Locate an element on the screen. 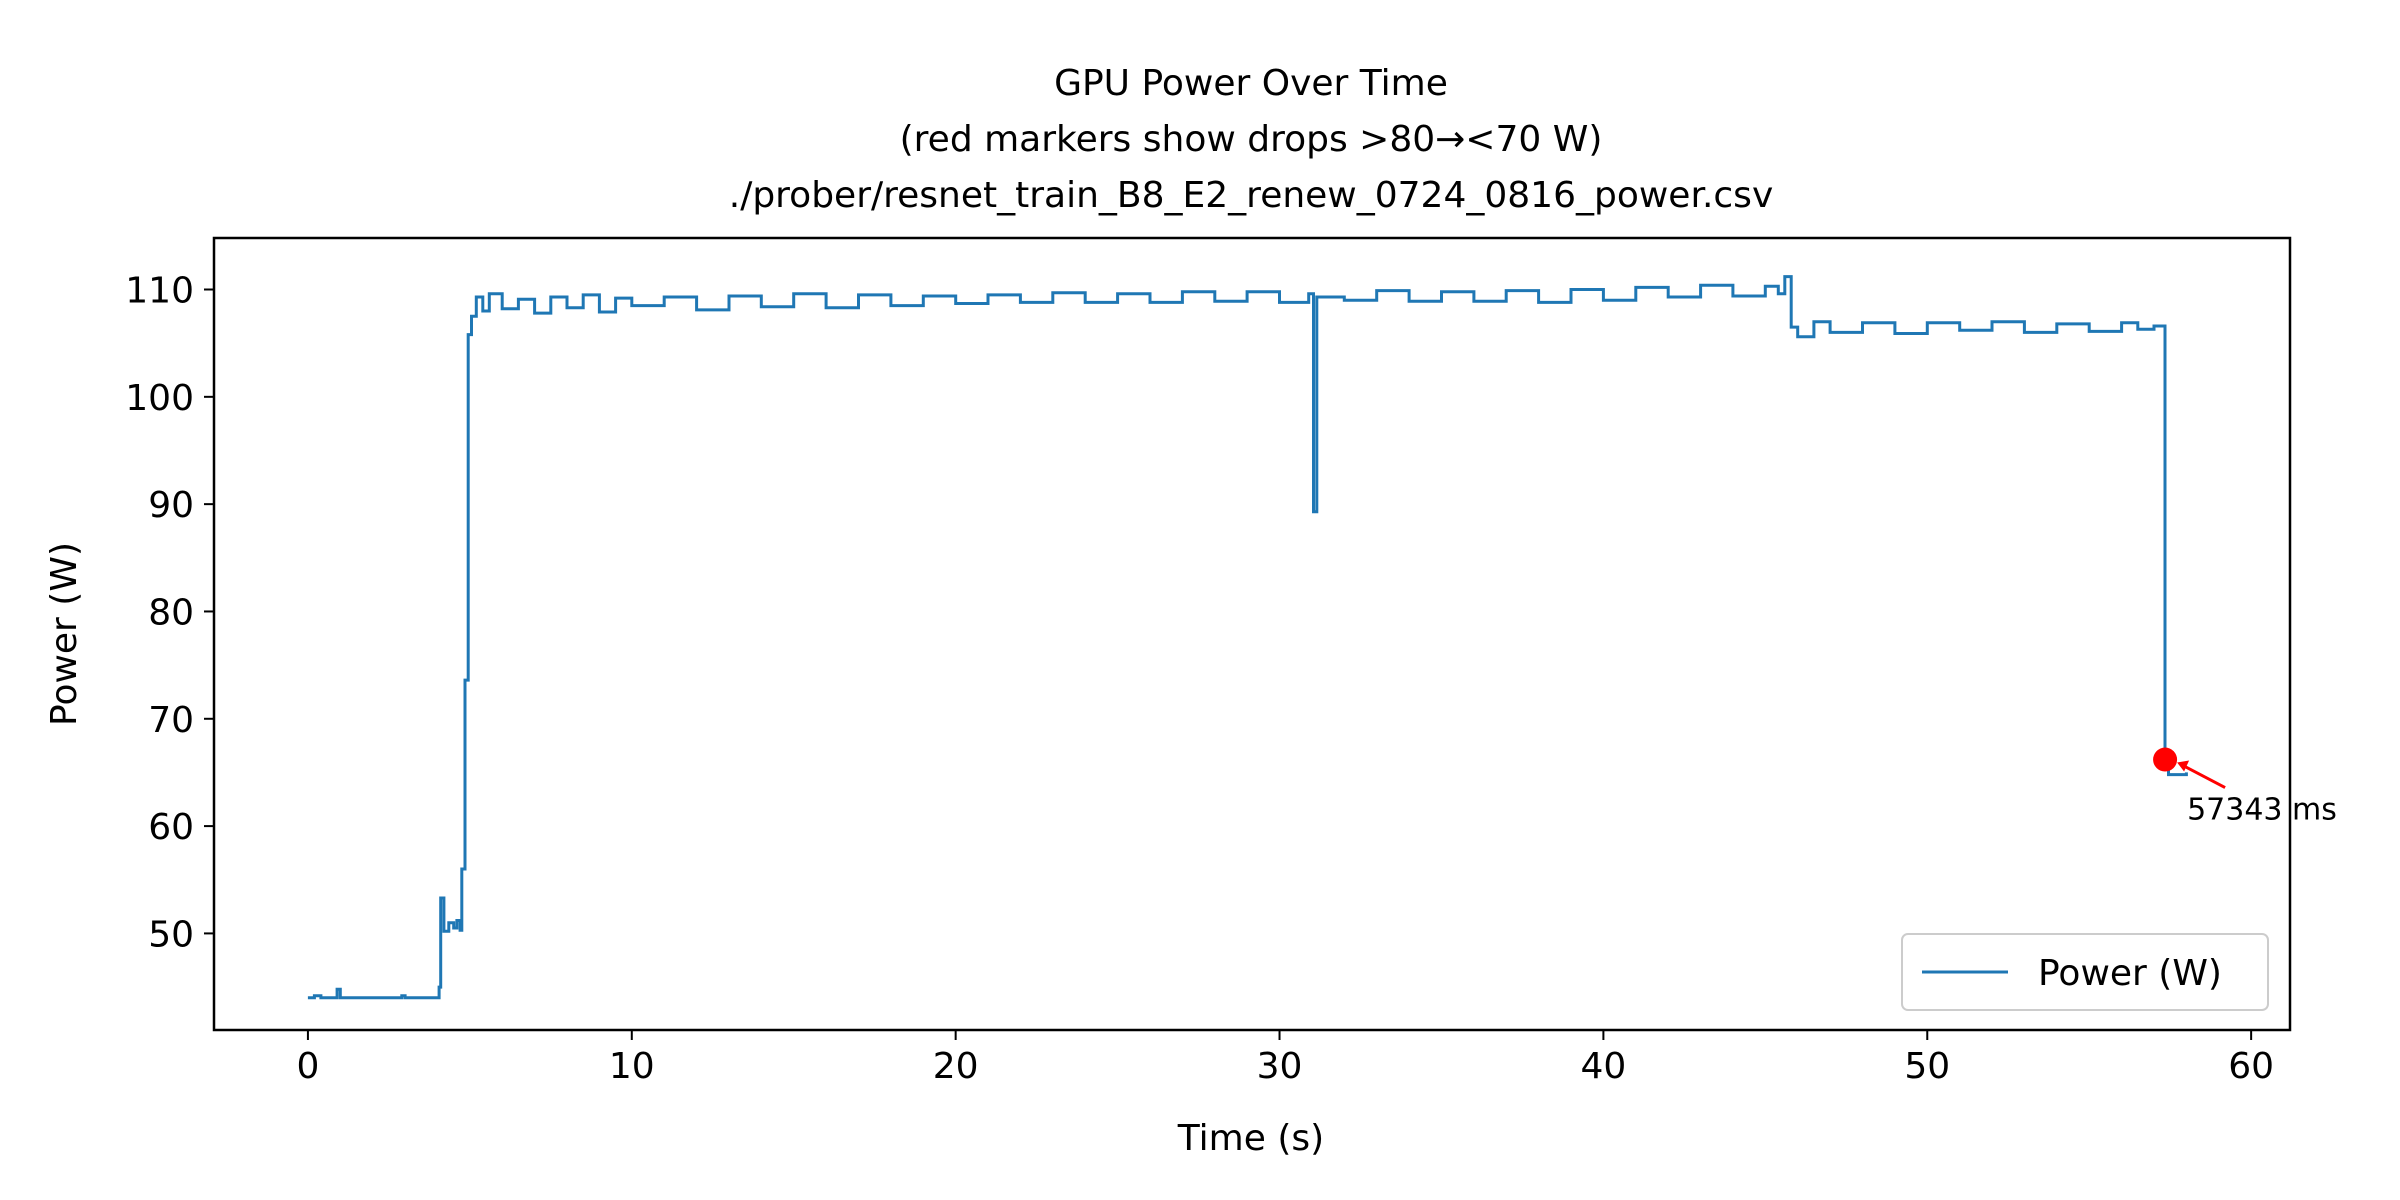 The height and width of the screenshot is (1200, 2400). drop-marker is located at coordinates (2165, 759).